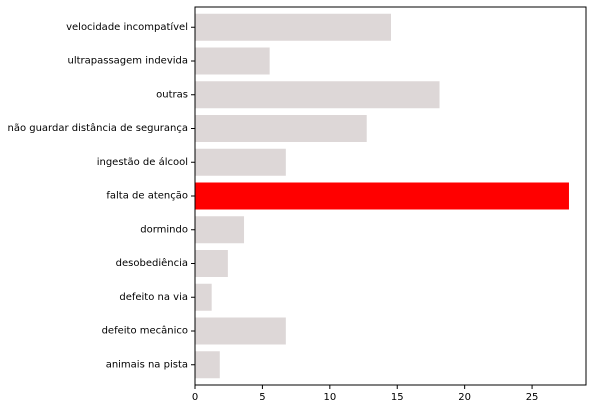  I want to click on category-label: animais na pista, so click(147, 364).